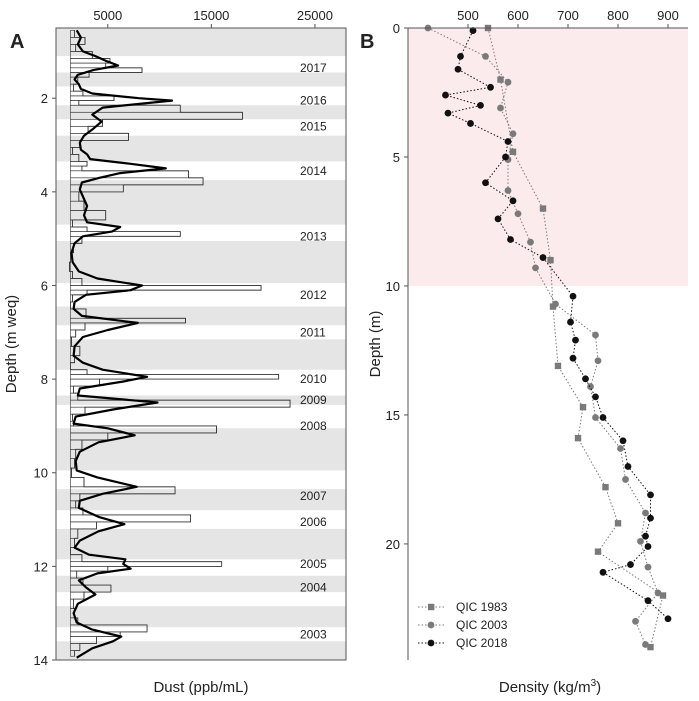  What do you see at coordinates (41, 660) in the screenshot?
I see `panel-a-y-tick-label: 14` at bounding box center [41, 660].